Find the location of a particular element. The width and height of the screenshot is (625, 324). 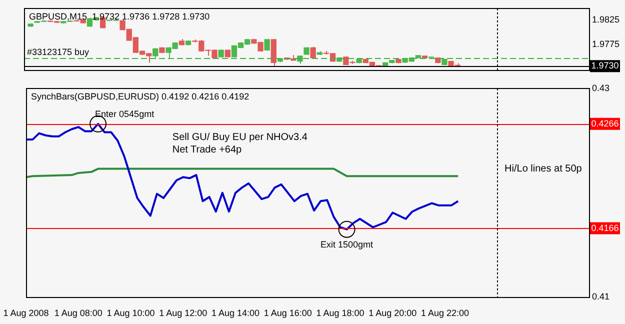

x-tick-label: 1 Aug 10:00 is located at coordinates (130, 313).